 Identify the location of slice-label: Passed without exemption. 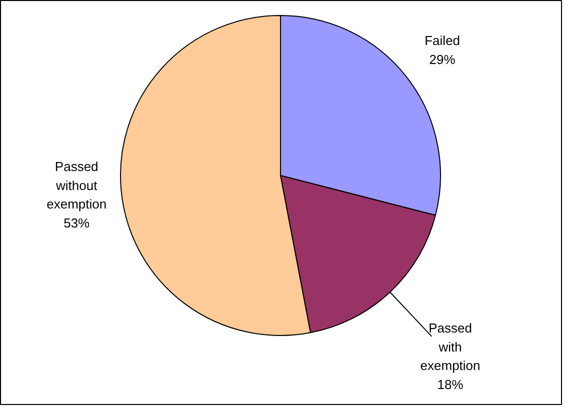
(76, 185).